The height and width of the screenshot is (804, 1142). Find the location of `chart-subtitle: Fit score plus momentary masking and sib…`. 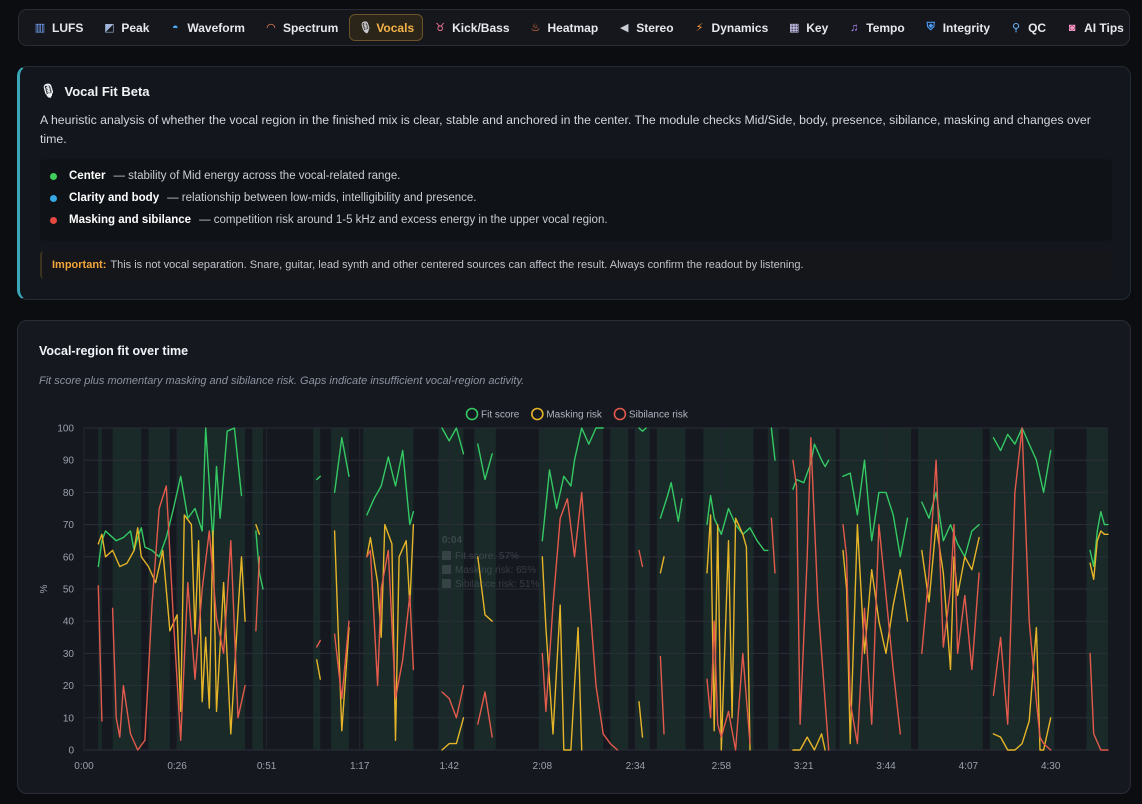

chart-subtitle: Fit score plus momentary masking and sib… is located at coordinates (282, 381).